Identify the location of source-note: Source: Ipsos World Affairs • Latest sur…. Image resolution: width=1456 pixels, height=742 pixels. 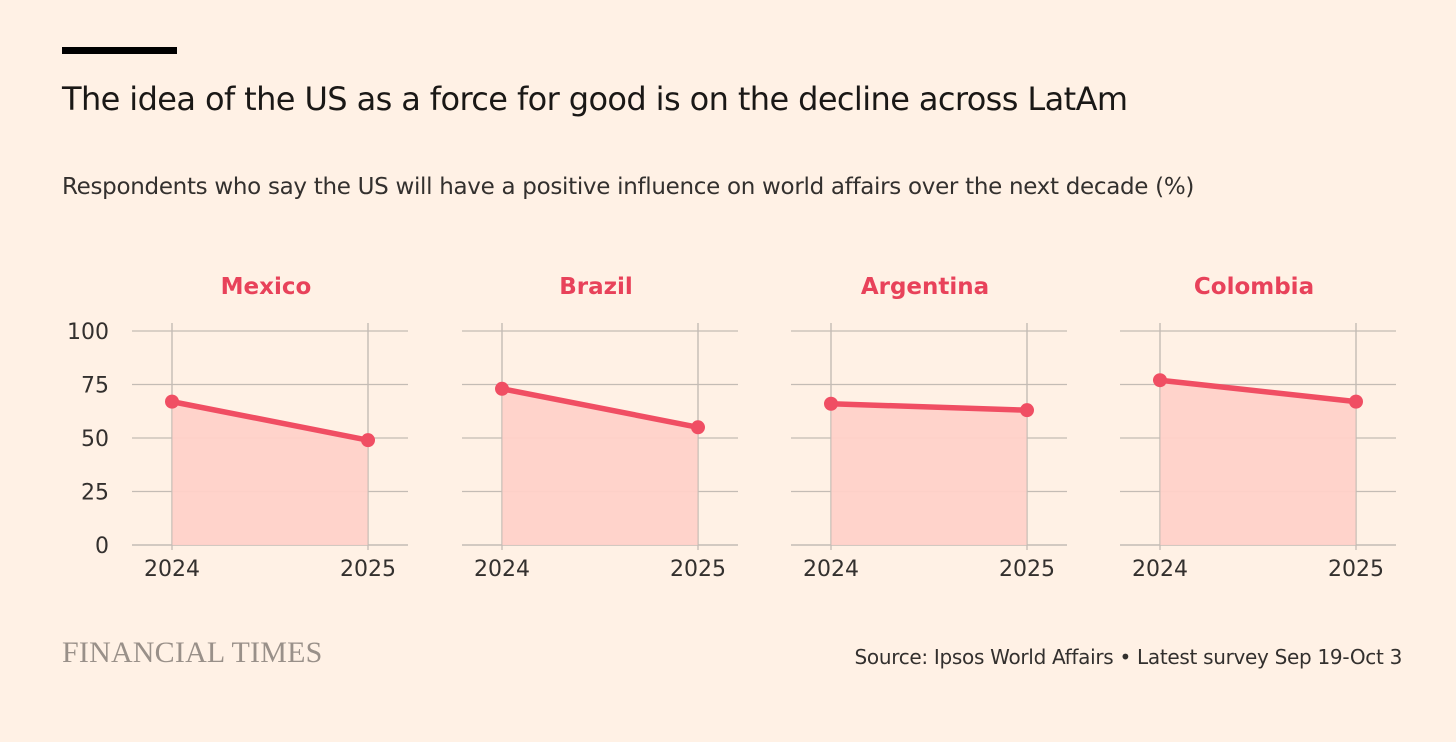
(1128, 657).